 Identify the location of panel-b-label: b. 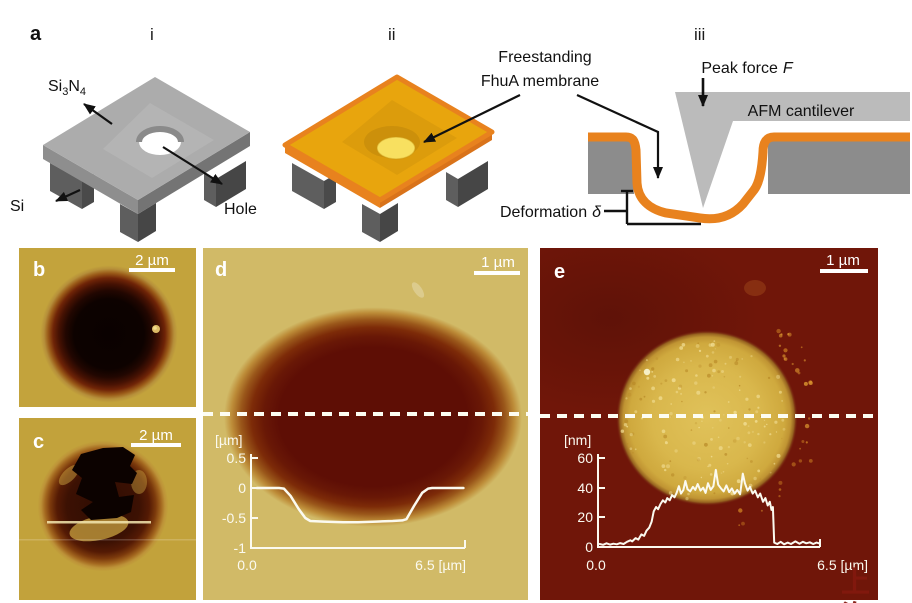
(39, 270).